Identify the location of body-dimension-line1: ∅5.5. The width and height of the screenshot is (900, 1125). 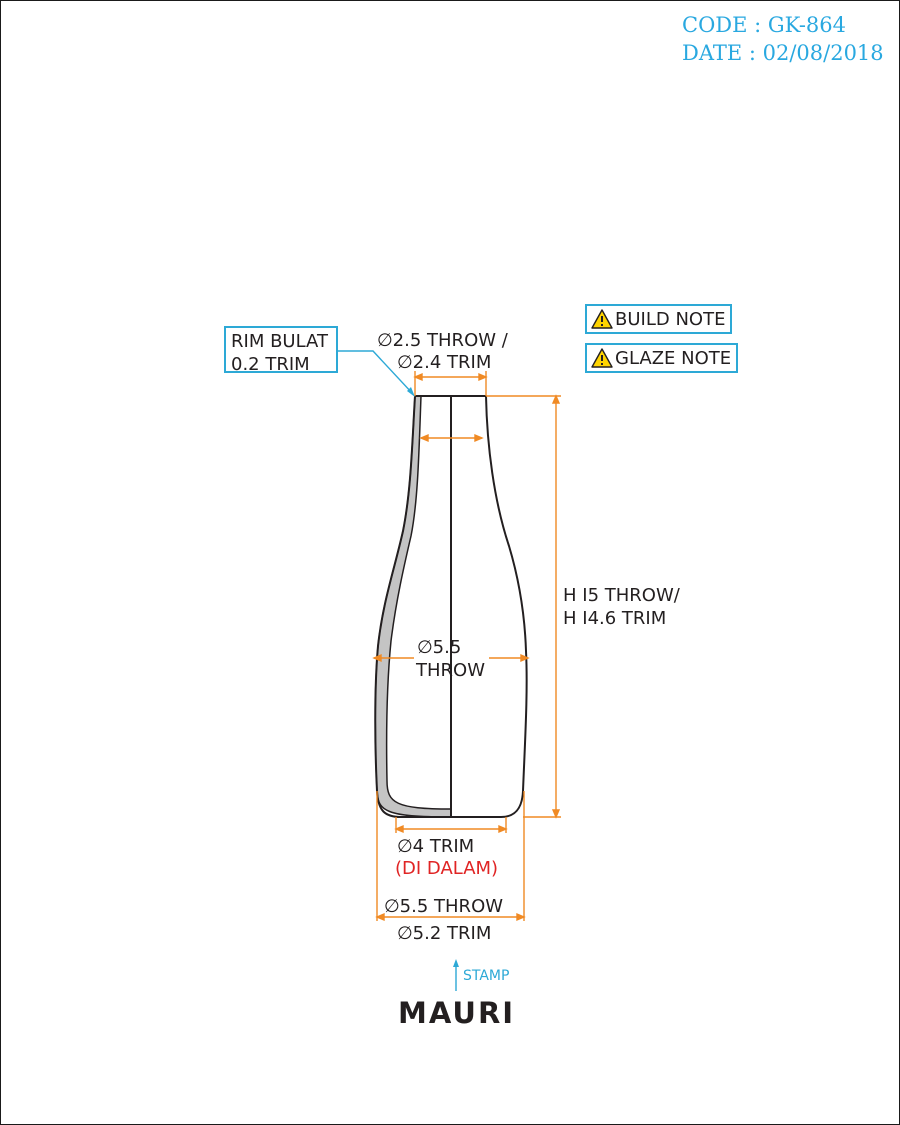
(439, 647).